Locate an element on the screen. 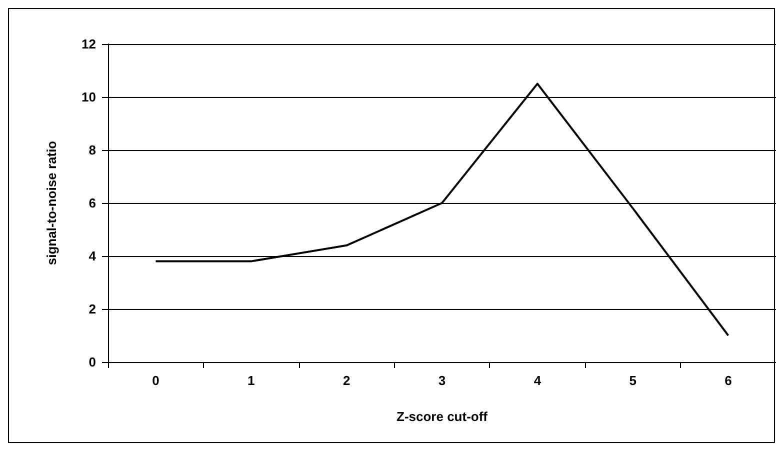 The width and height of the screenshot is (784, 452). y-tick-label: 8 is located at coordinates (92, 150).